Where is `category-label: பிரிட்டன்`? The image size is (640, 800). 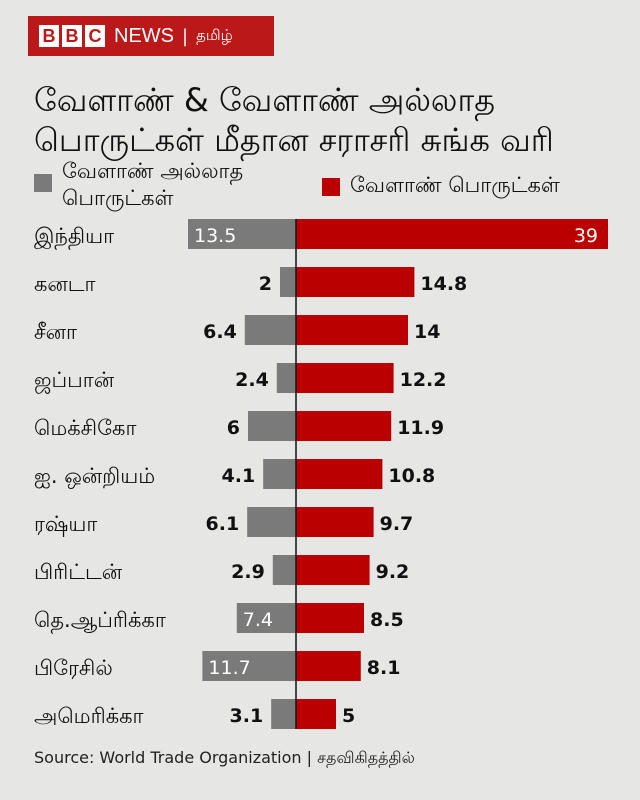
category-label: பிரிட்டன் is located at coordinates (78, 572).